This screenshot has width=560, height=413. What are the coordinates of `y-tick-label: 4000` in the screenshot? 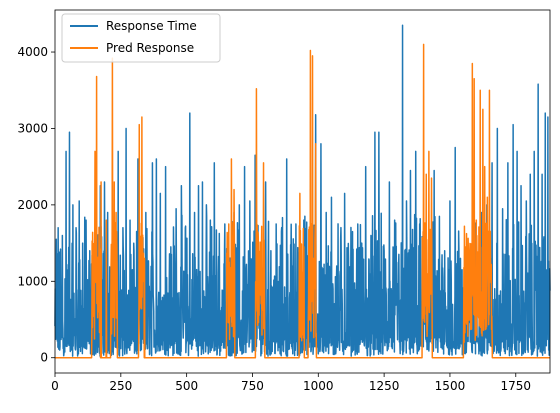 It's located at (32, 52).